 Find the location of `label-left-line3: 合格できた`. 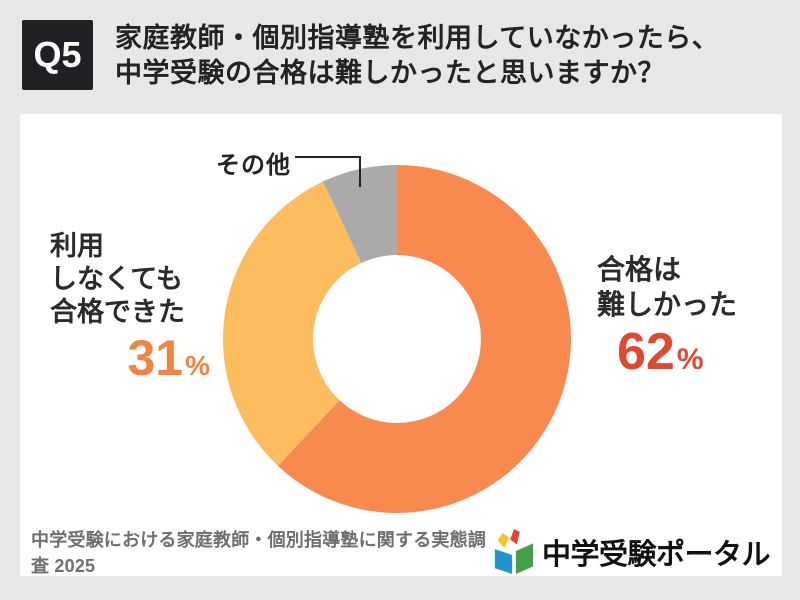

label-left-line3: 合格できた is located at coordinates (117, 312).